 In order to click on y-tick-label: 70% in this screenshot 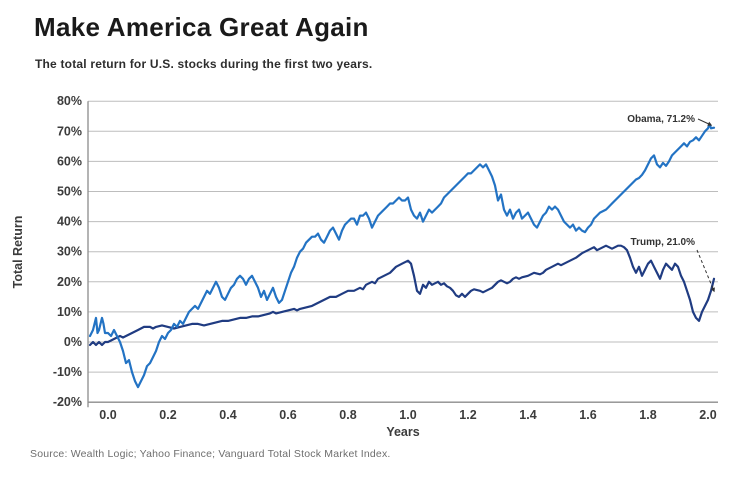, I will do `click(69, 131)`.